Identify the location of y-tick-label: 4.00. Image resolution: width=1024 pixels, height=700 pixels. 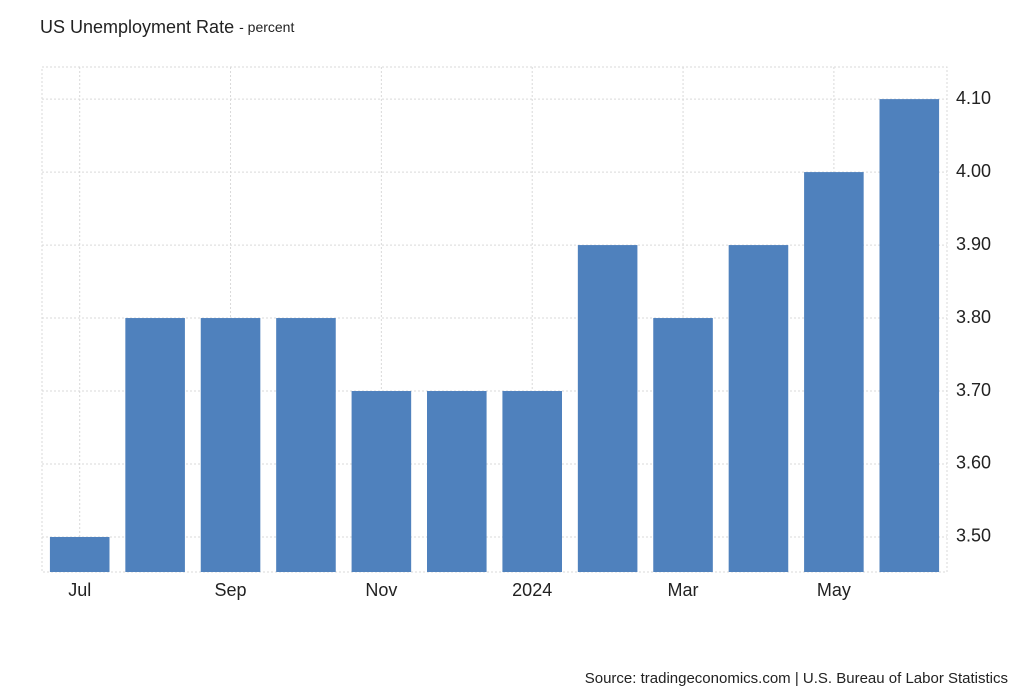
(973, 171).